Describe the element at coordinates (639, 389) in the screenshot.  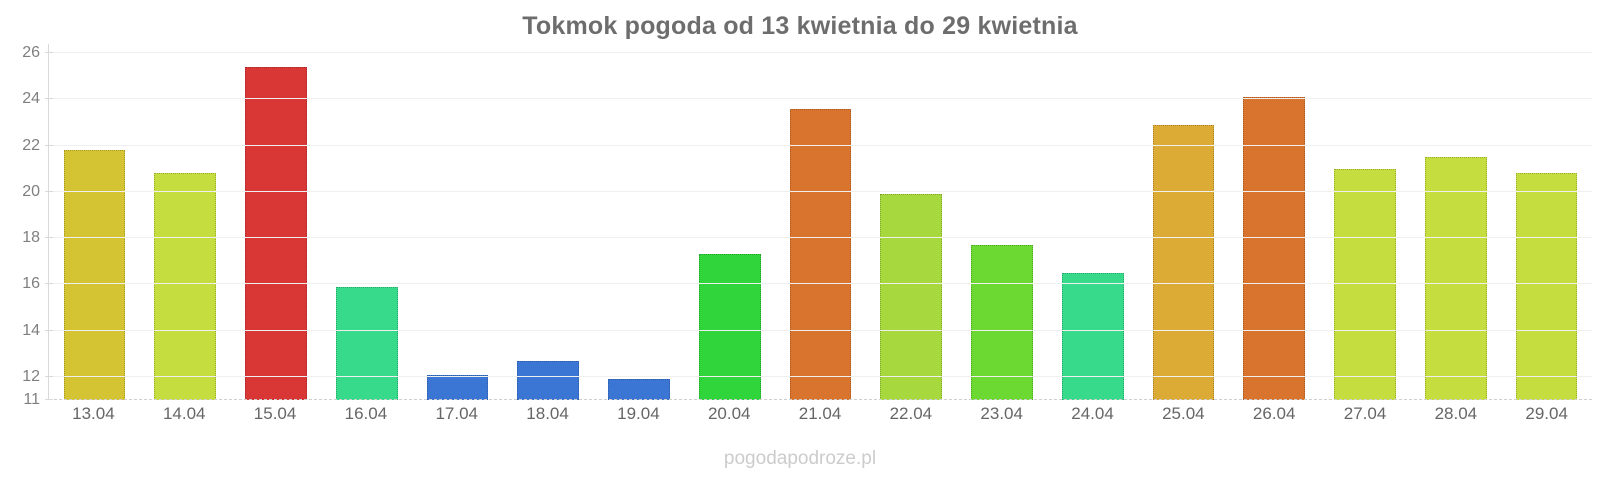
I see `bar-19.04` at that location.